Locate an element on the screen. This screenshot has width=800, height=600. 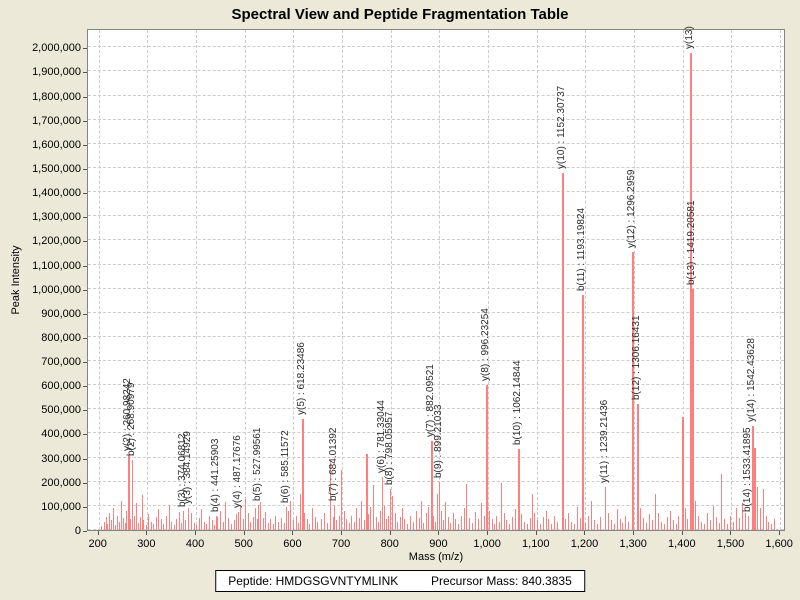
y-tick-label: 1,400,000 is located at coordinates (56, 193).